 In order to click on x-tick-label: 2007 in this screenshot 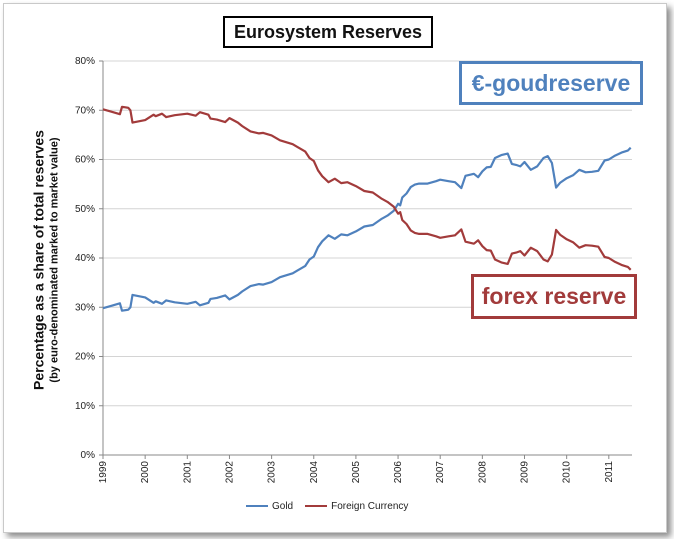, I will do `click(440, 472)`.